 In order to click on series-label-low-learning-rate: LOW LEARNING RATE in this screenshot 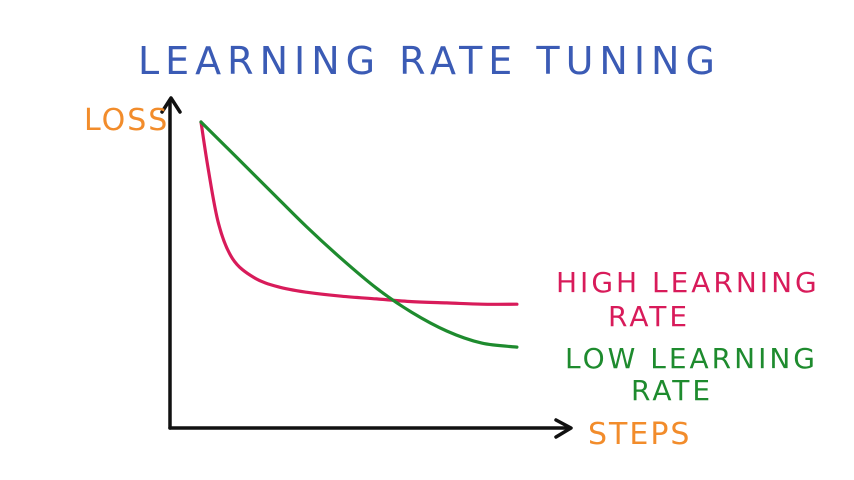, I will do `click(691, 374)`.